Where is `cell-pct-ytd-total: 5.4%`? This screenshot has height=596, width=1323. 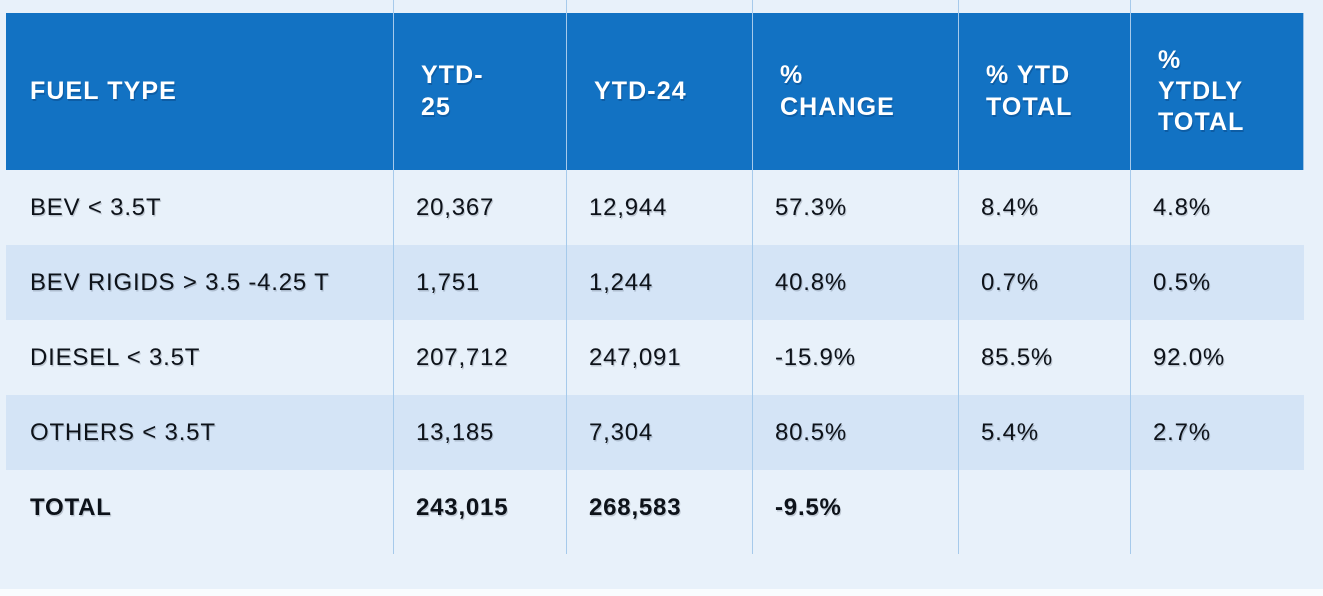 cell-pct-ytd-total: 5.4% is located at coordinates (1044, 432).